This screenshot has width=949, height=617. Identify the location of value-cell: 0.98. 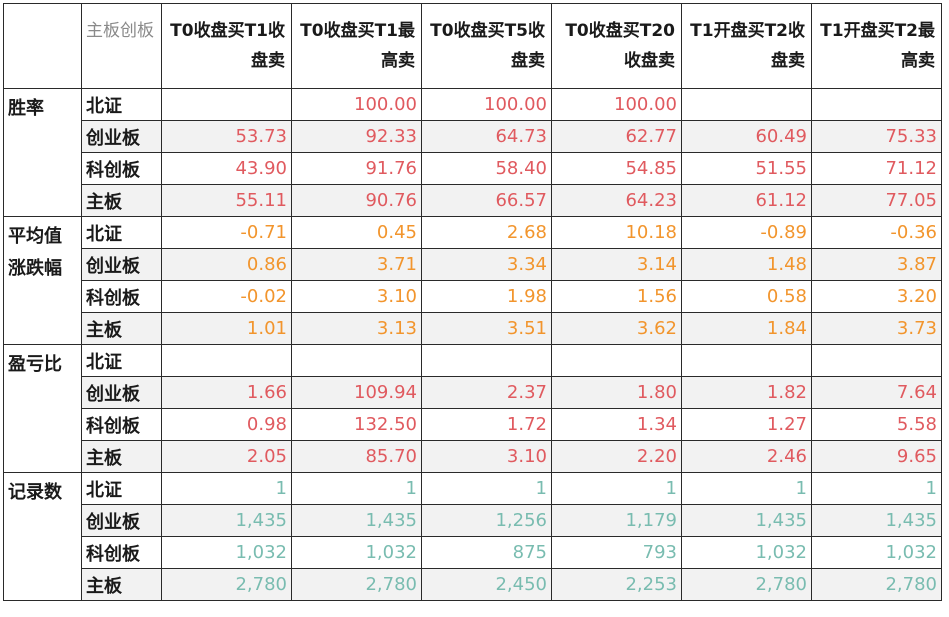
(226, 424).